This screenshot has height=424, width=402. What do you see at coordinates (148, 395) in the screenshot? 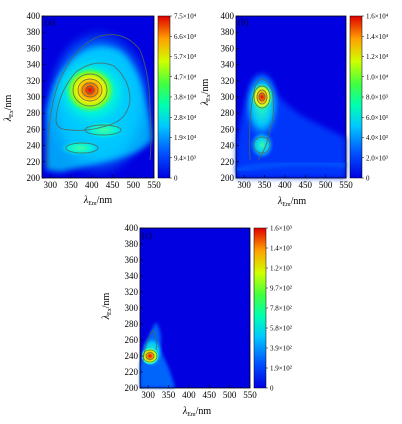
I see `panel-c-x-tick-label: 300` at bounding box center [148, 395].